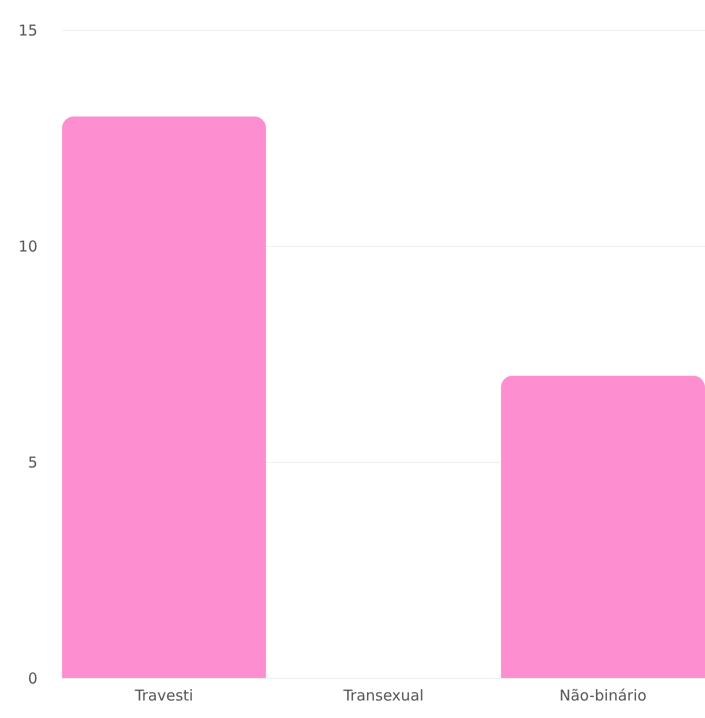 The image size is (705, 718). Describe the element at coordinates (33, 679) in the screenshot. I see `y-tick-label: 0` at that location.